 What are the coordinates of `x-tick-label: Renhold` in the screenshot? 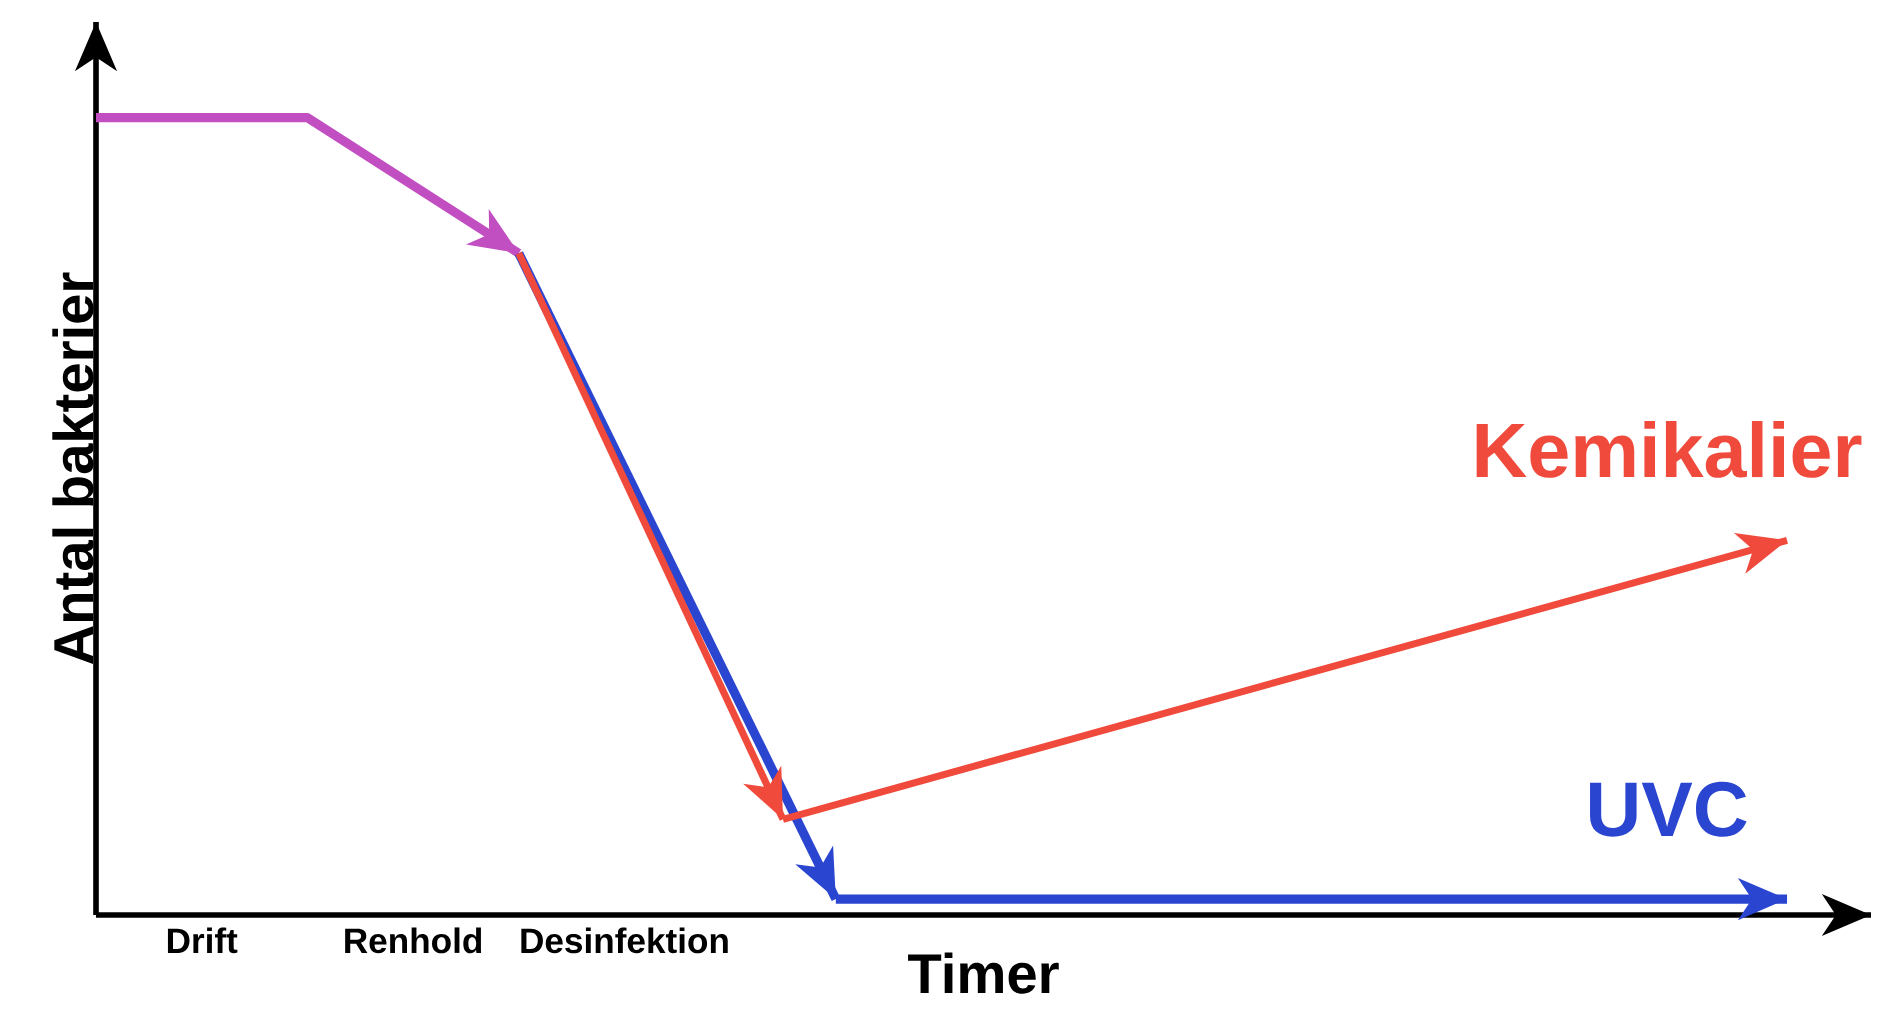 It's located at (413, 940).